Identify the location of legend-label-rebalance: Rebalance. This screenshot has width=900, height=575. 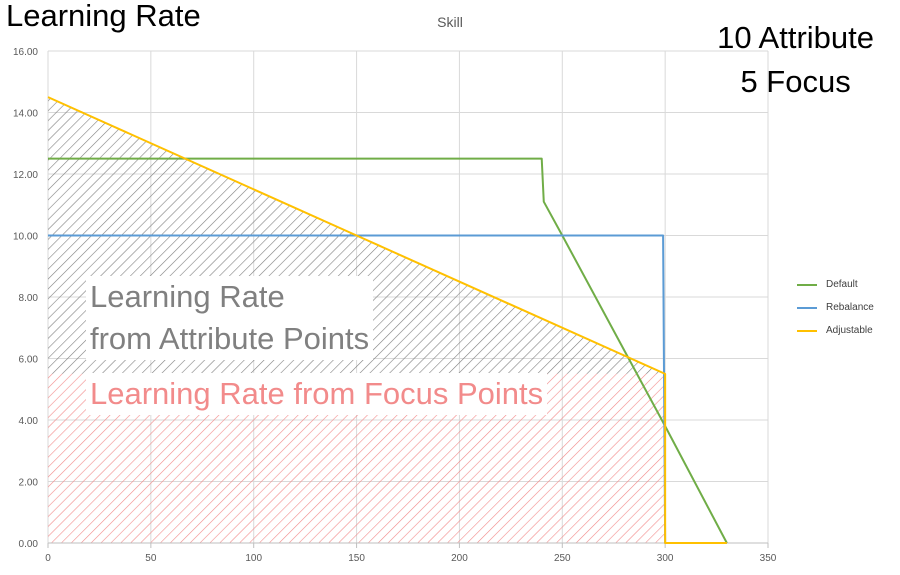
(850, 307).